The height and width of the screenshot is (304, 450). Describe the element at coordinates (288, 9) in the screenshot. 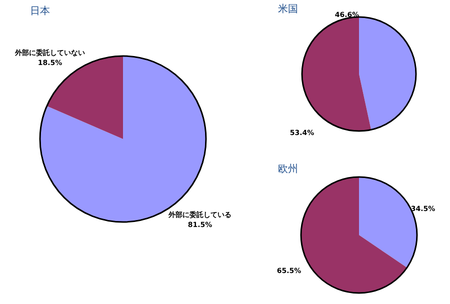

I see `chart-title: 米国` at that location.